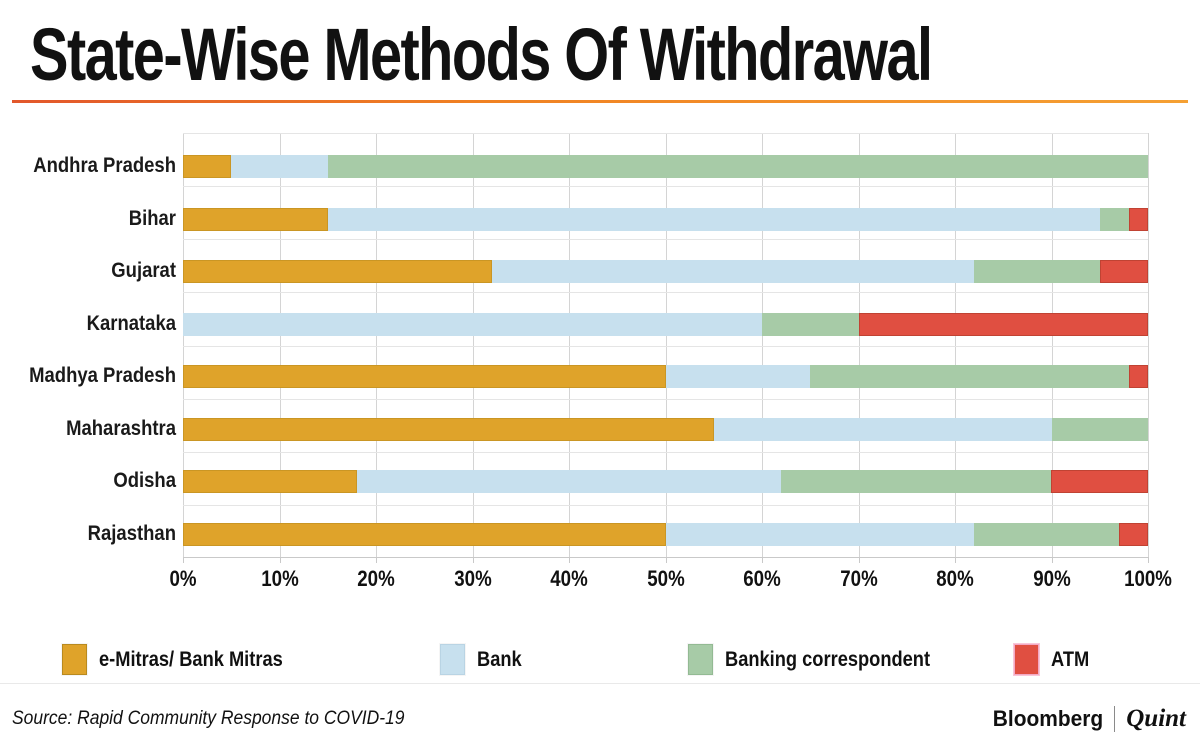  Describe the element at coordinates (665, 578) in the screenshot. I see `x-tick-label: 50%` at that location.